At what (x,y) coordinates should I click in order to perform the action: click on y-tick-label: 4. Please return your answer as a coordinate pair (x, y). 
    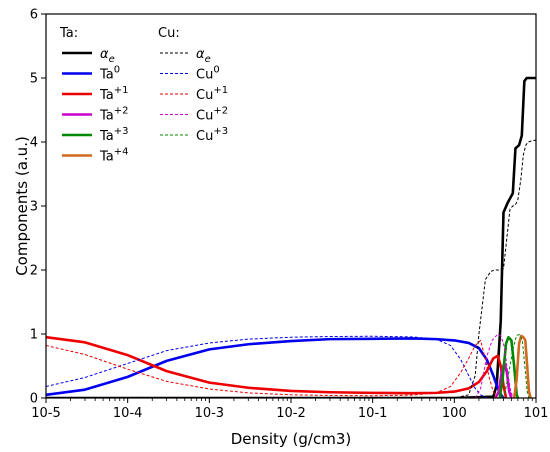
    Looking at the image, I should click on (34, 143).